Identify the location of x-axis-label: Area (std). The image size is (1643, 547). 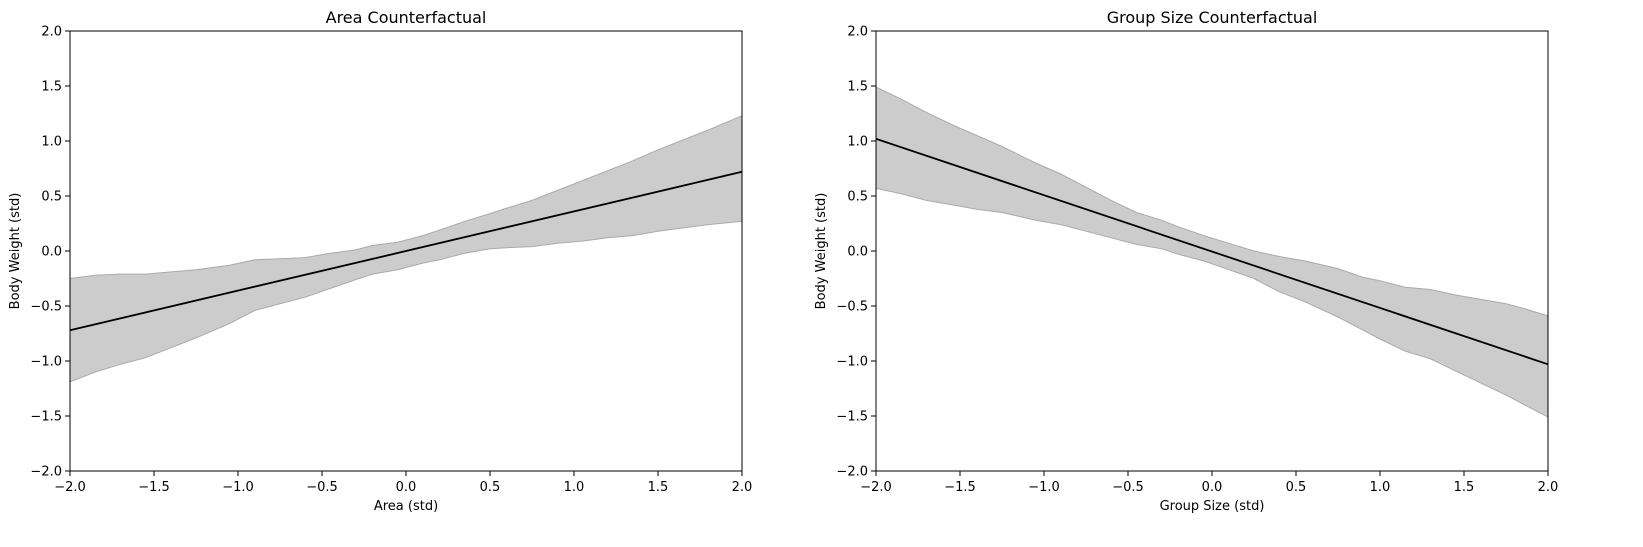
(406, 506).